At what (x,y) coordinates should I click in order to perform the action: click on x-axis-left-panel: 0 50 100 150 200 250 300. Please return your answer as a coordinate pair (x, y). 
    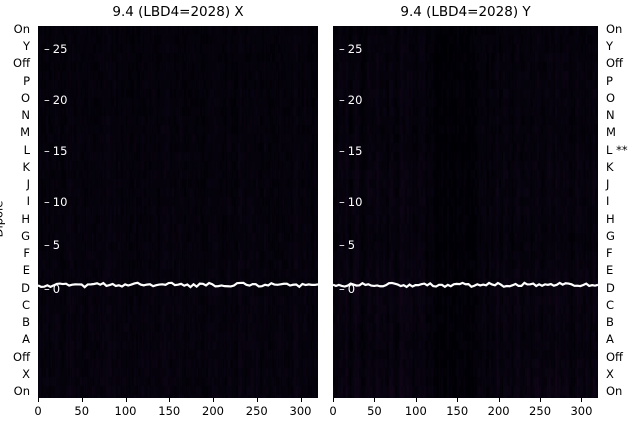
    Looking at the image, I should click on (176, 415).